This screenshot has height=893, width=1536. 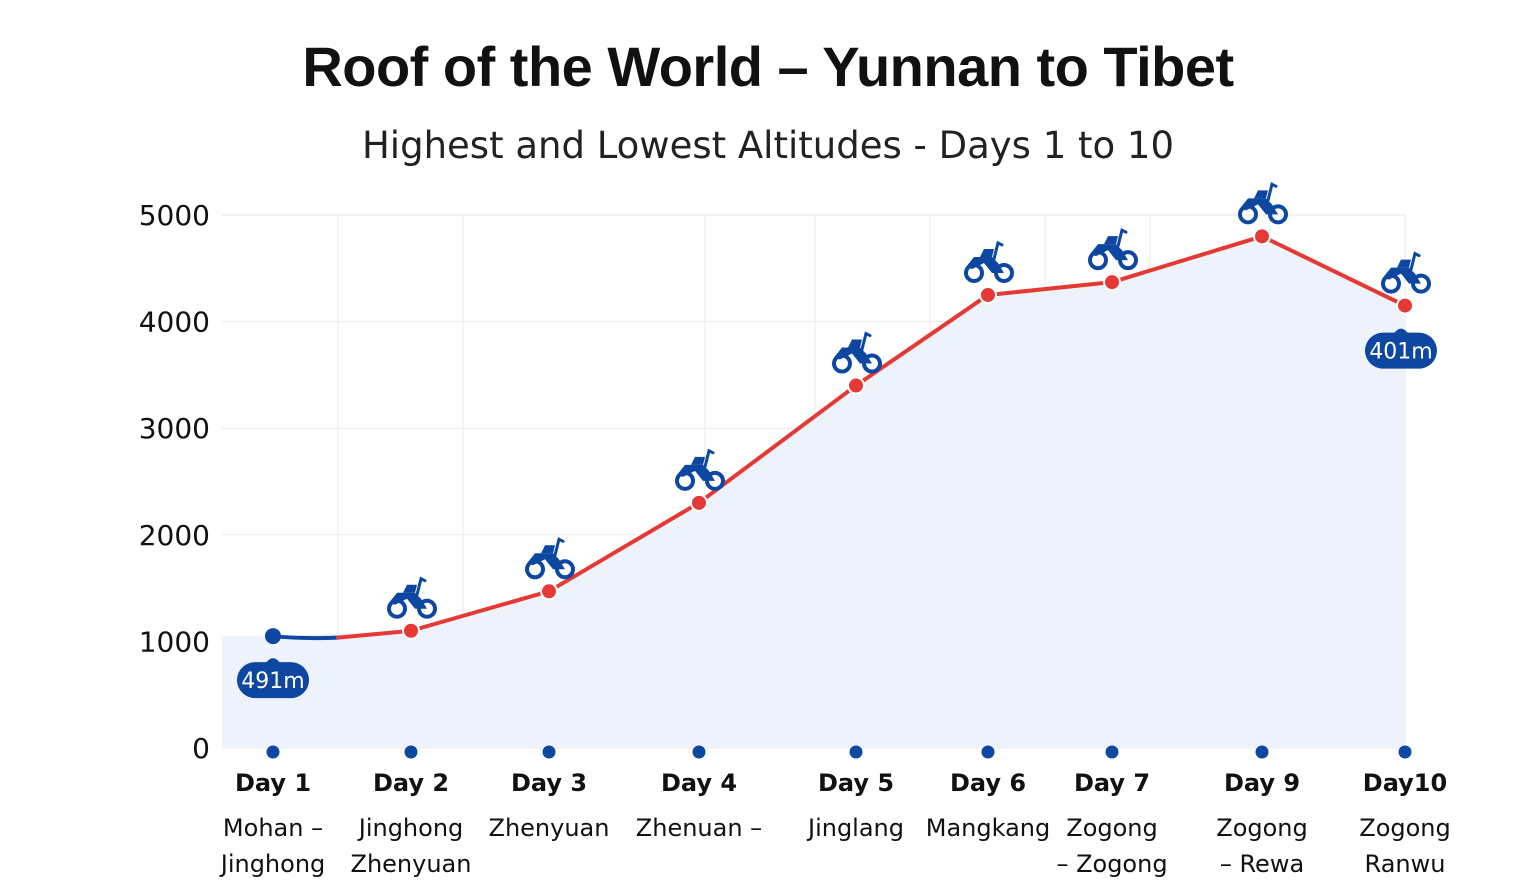 I want to click on y-tick-label: 5000, so click(x=174, y=215).